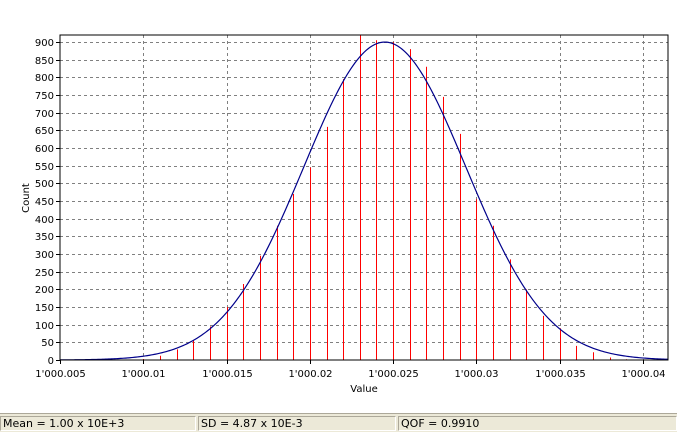  I want to click on x-tick-label: 1'000.015, so click(227, 374).